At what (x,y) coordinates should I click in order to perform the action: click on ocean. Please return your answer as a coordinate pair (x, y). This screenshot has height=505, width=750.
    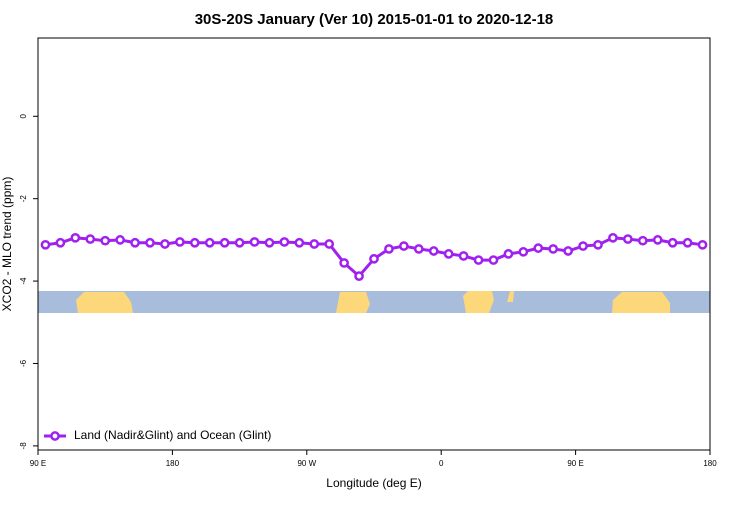
    Looking at the image, I should click on (374, 302).